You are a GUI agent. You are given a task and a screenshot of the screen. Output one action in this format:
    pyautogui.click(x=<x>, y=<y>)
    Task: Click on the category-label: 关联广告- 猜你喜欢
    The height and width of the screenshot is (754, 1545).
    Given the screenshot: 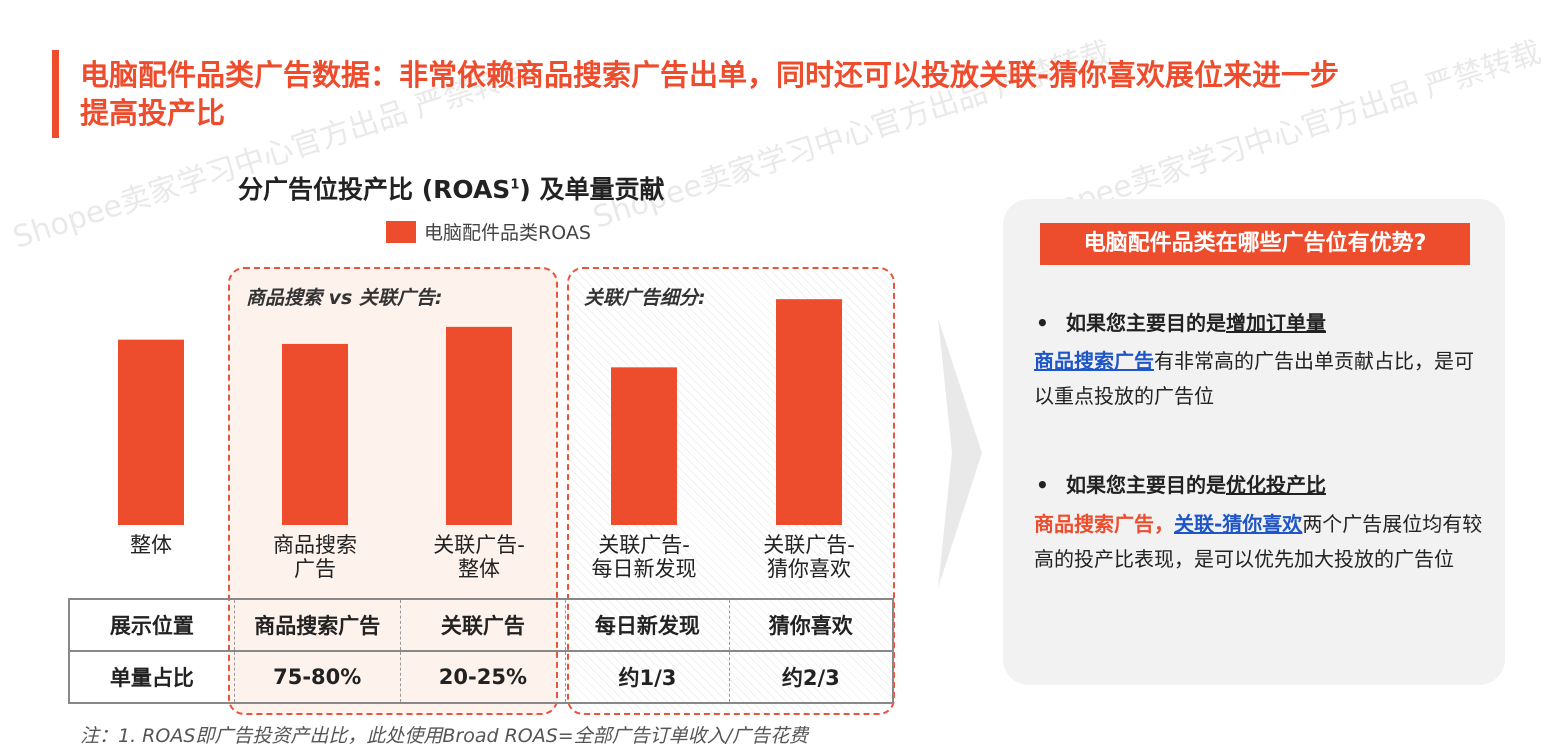 What is the action you would take?
    pyautogui.click(x=809, y=557)
    